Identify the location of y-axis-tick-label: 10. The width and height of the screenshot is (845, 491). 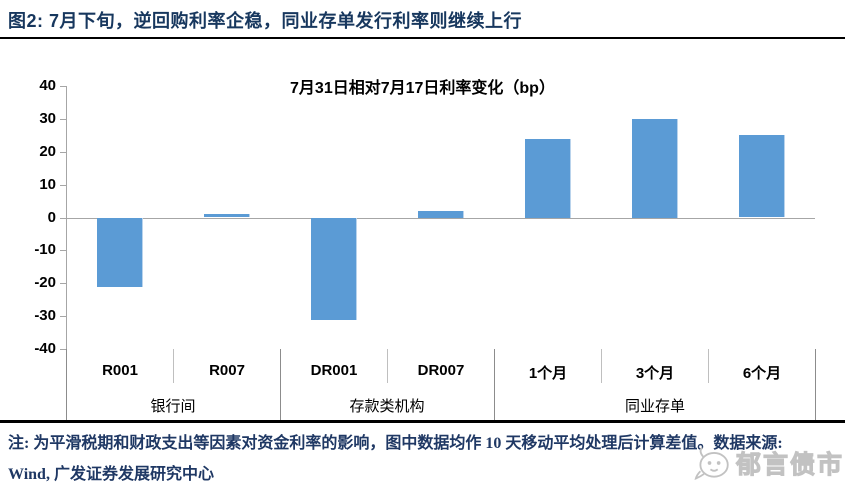
(47, 184).